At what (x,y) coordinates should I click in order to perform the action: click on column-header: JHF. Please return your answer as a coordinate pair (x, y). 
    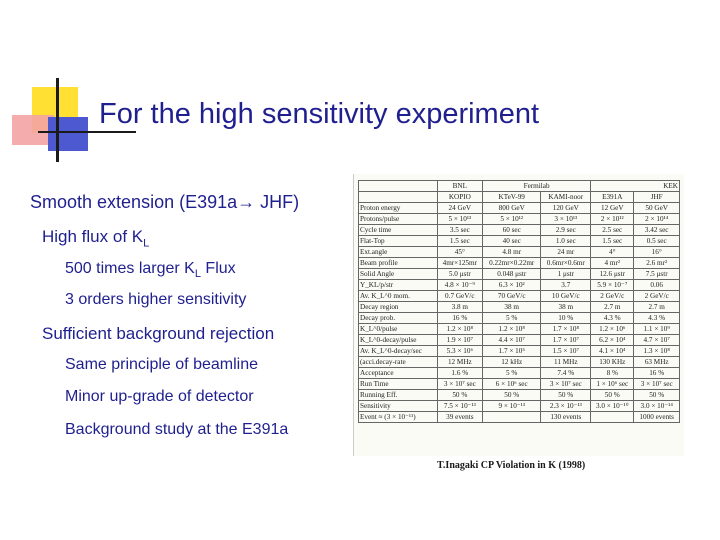
    Looking at the image, I should click on (656, 197).